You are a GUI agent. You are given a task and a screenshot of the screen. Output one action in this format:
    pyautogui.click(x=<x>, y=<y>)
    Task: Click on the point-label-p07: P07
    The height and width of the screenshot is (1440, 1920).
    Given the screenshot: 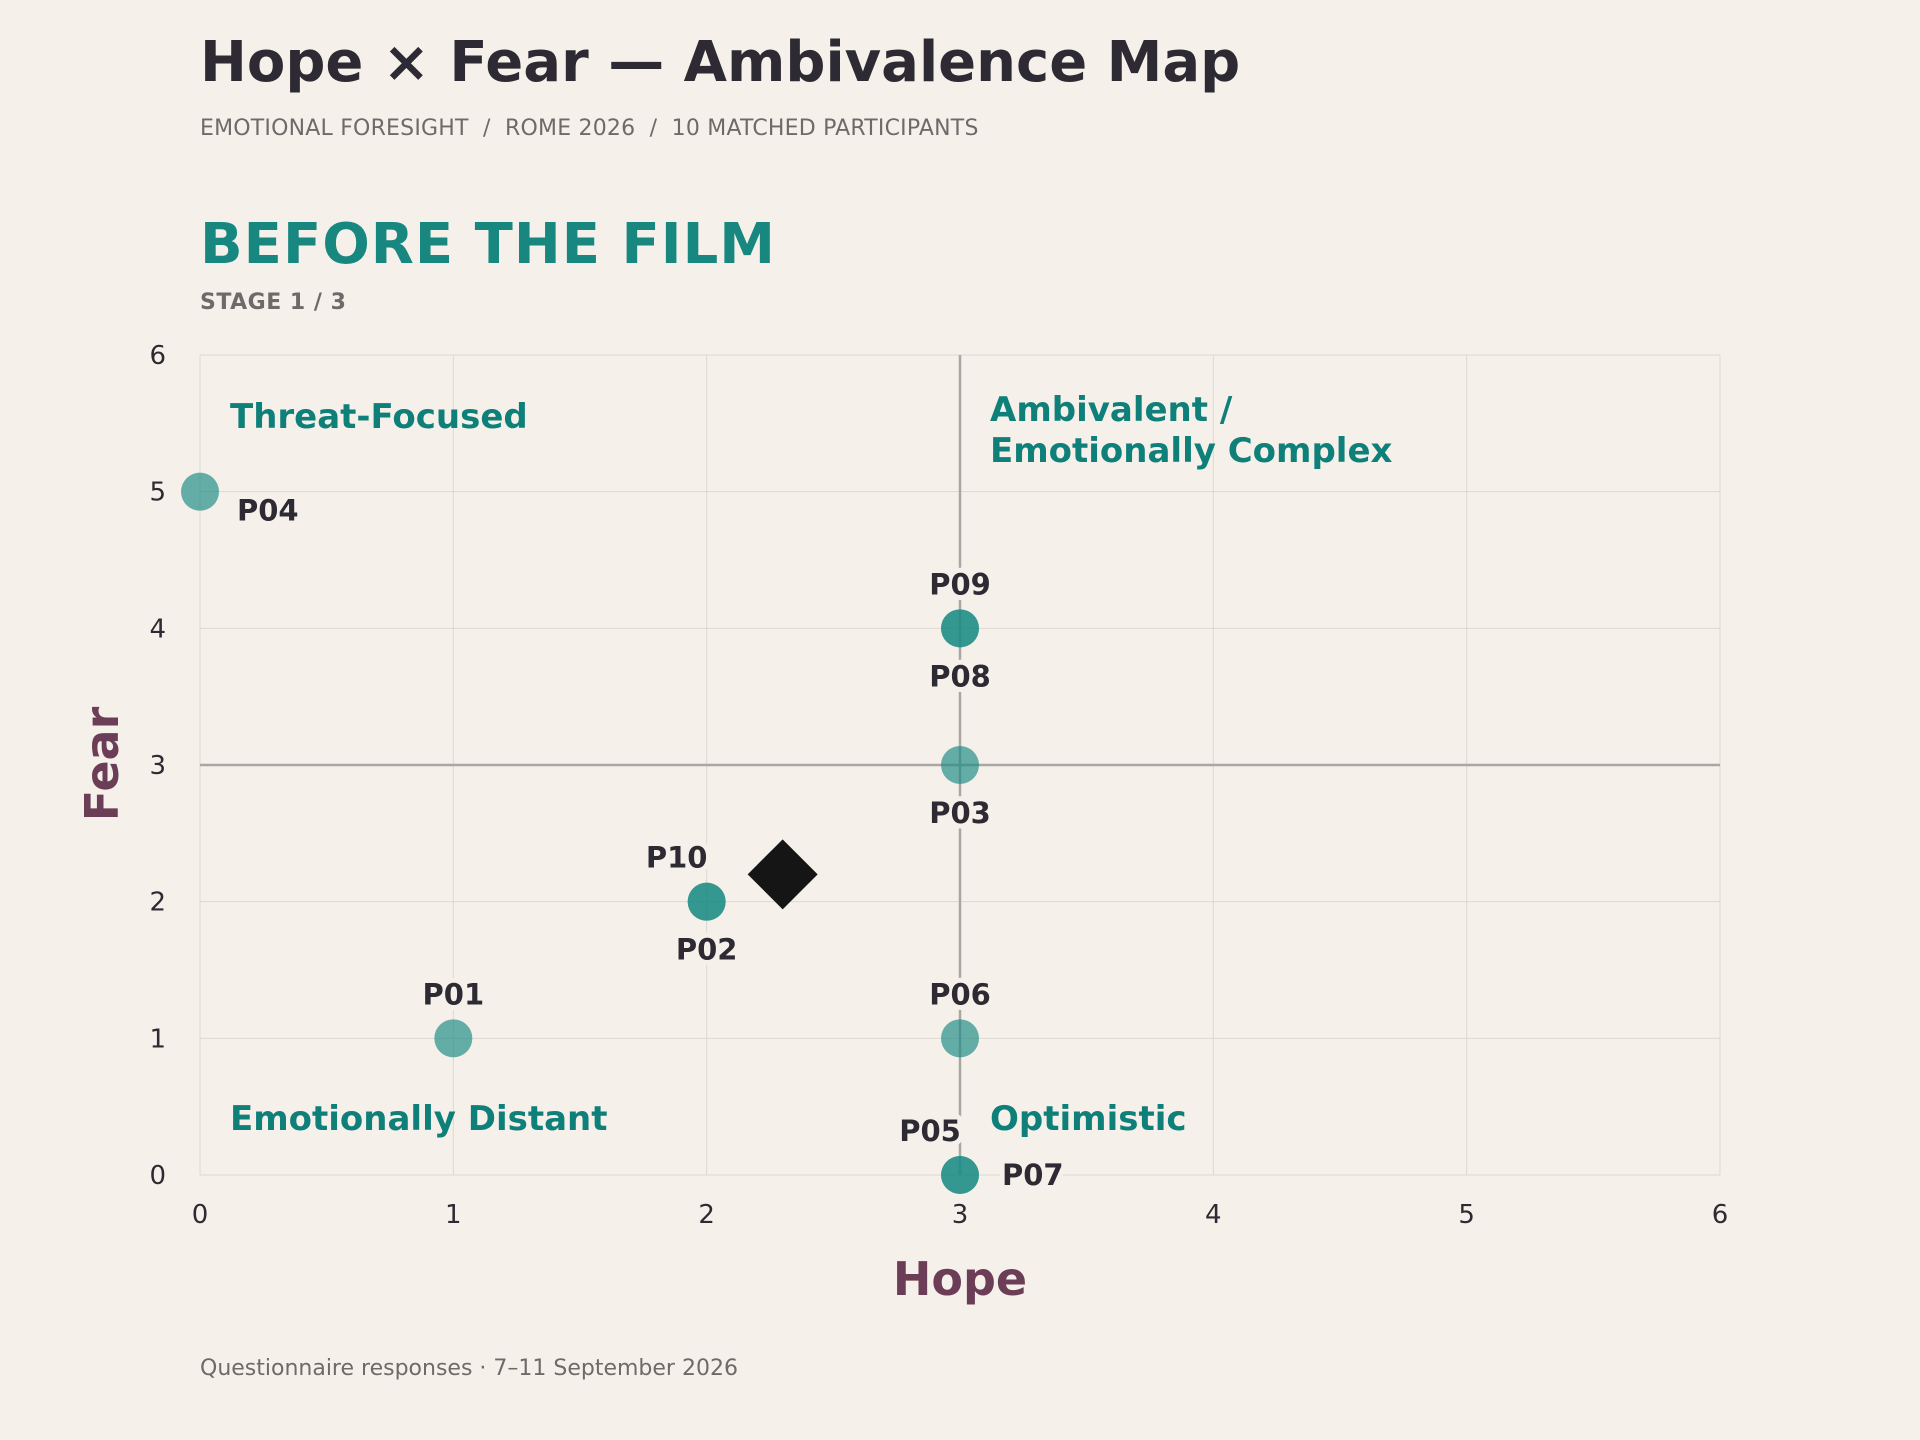 What is the action you would take?
    pyautogui.click(x=1033, y=1175)
    